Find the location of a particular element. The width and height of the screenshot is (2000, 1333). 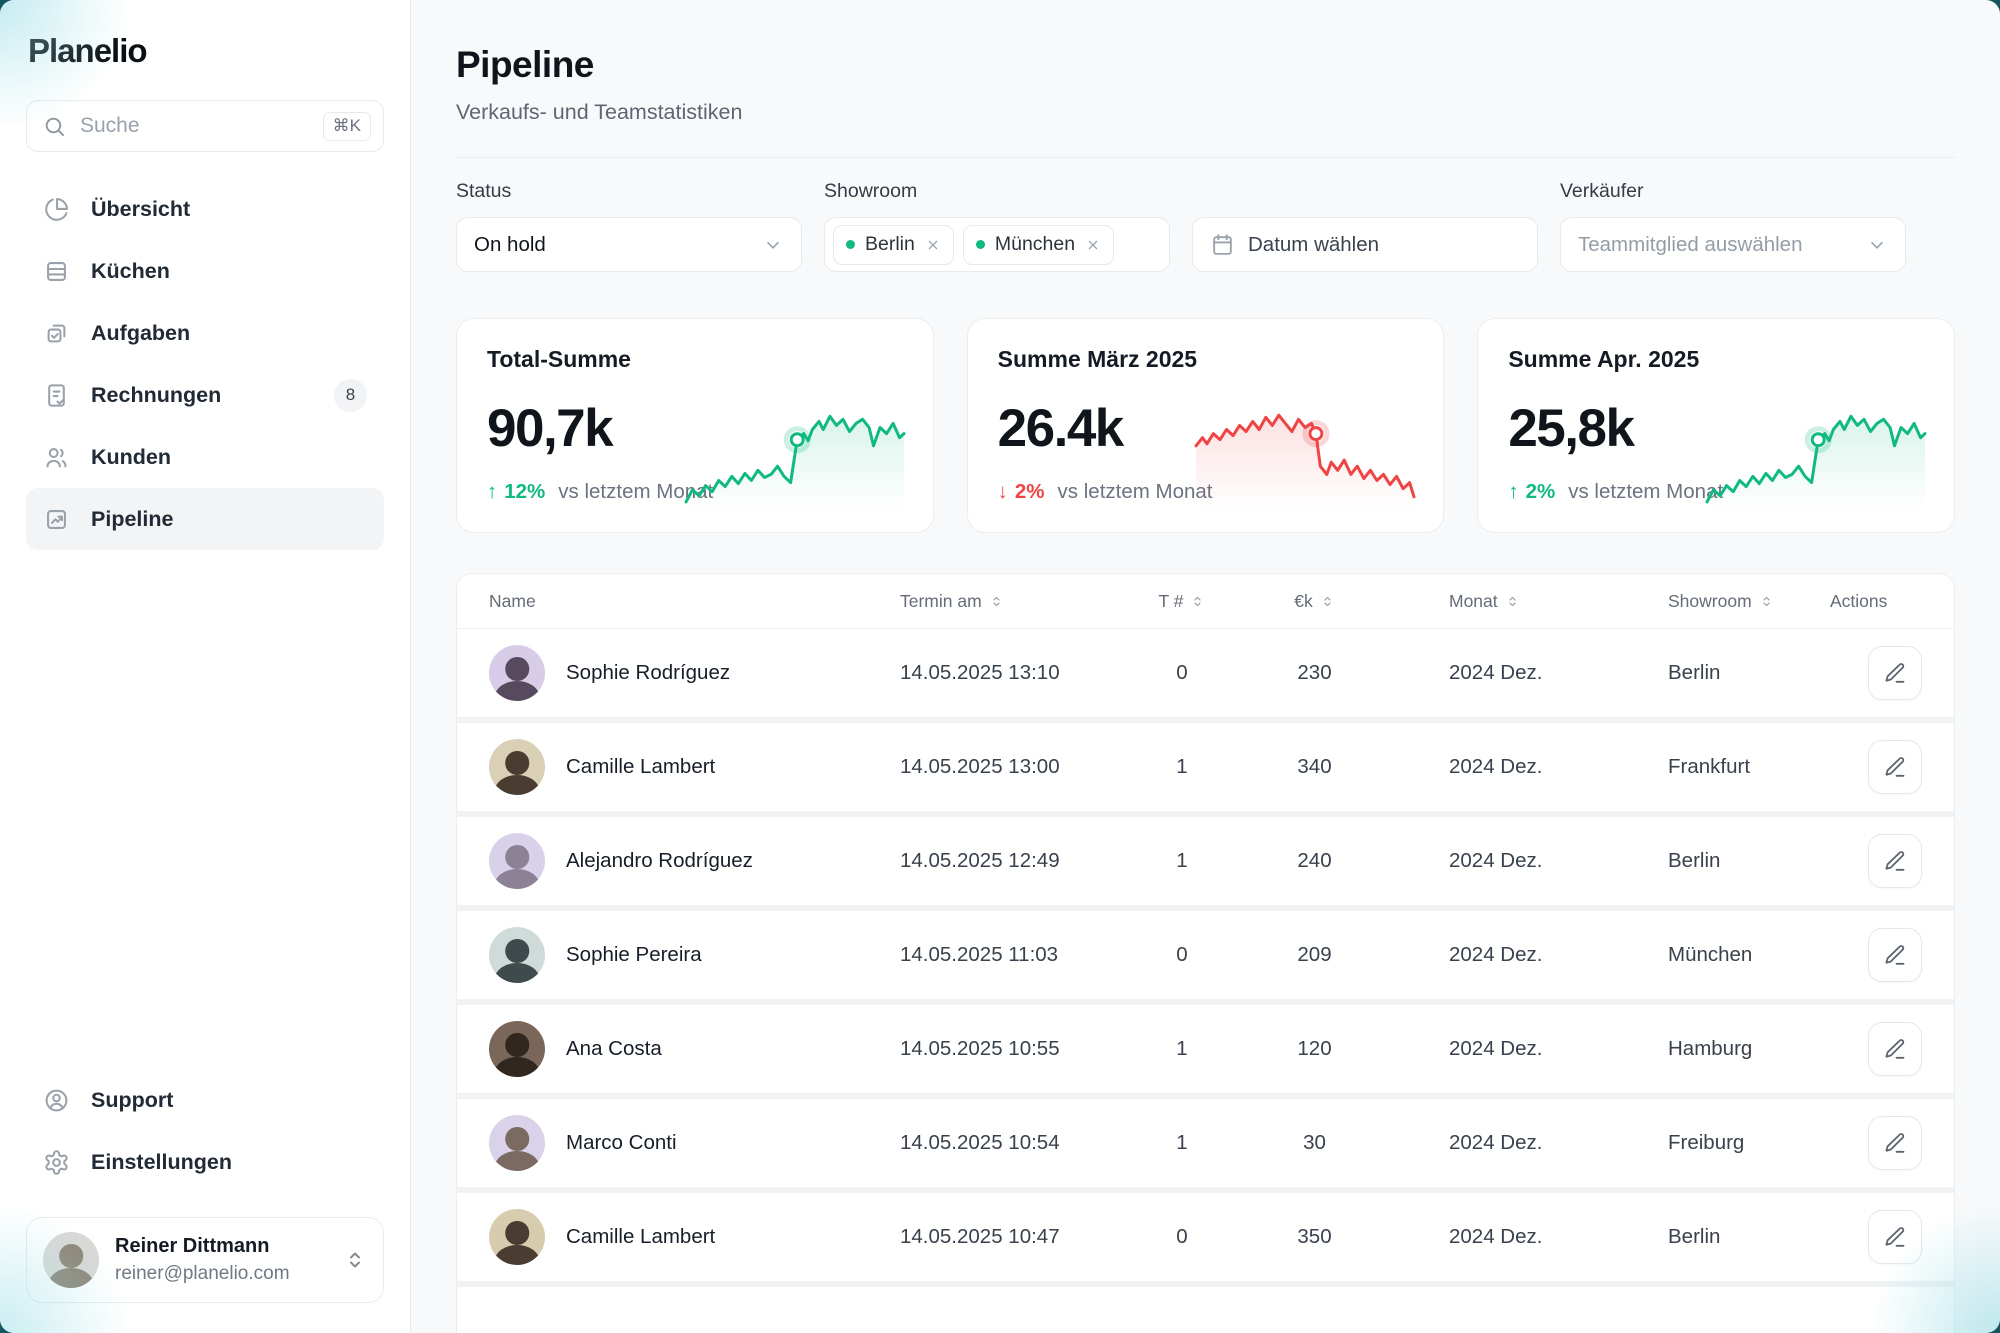

customer-name: Alejandro Rodríguez is located at coordinates (659, 860).